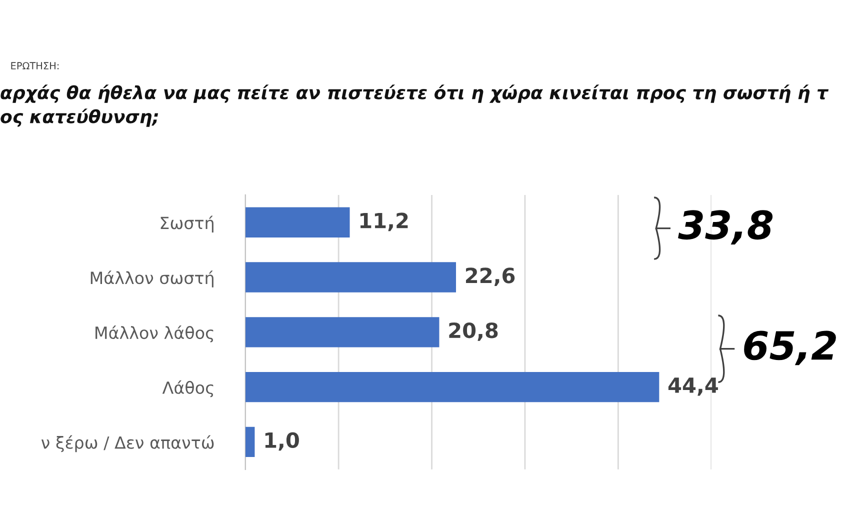 The height and width of the screenshot is (513, 855). Describe the element at coordinates (282, 441) in the screenshot. I see `data-label: 1,0` at that location.